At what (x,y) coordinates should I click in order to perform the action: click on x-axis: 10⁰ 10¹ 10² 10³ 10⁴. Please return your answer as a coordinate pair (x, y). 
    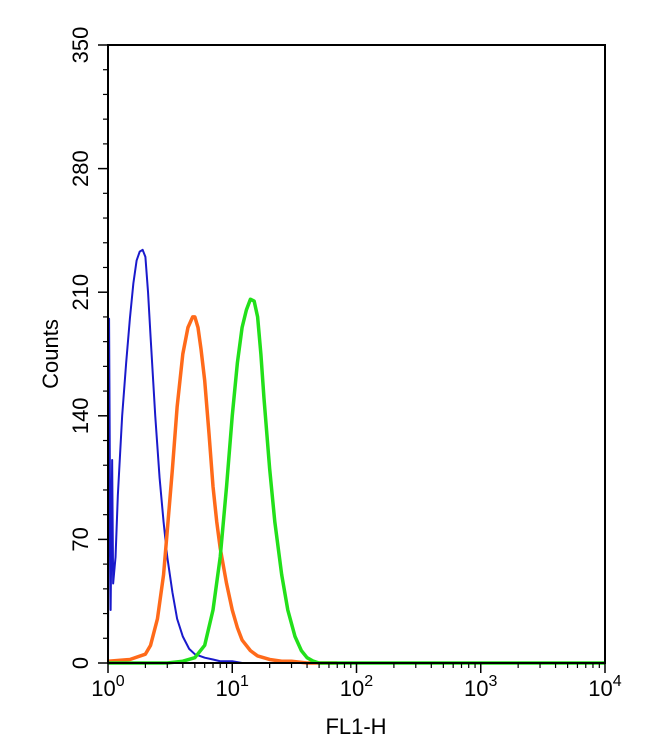
    Looking at the image, I should click on (356, 682).